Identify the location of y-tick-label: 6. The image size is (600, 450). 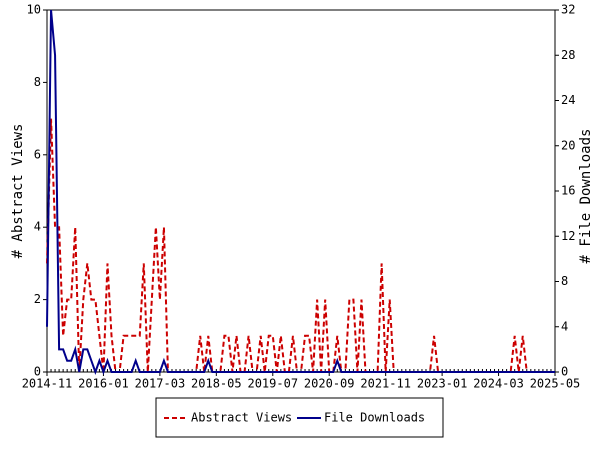
(37, 154).